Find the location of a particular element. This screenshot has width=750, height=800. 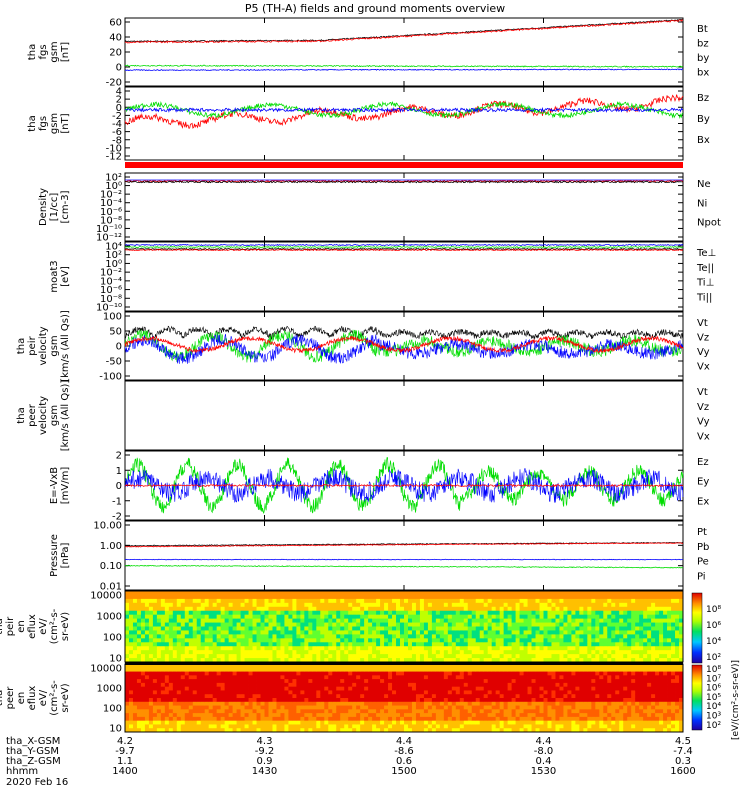

pressure-trace-pe is located at coordinates (404, 559).